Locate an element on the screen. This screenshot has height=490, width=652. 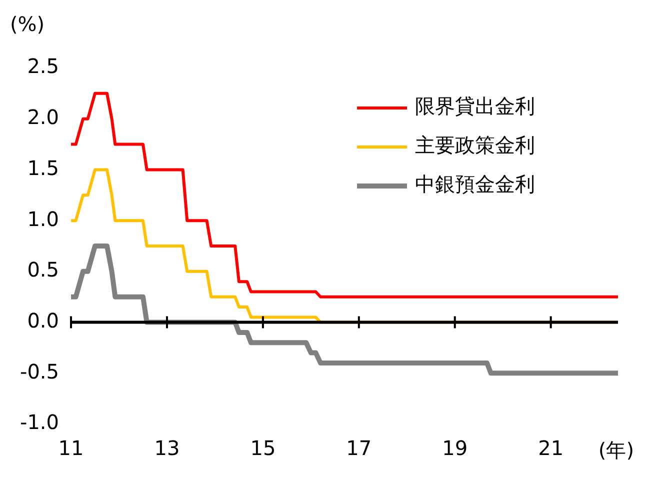
x-axis-title: (年) is located at coordinates (616, 450).